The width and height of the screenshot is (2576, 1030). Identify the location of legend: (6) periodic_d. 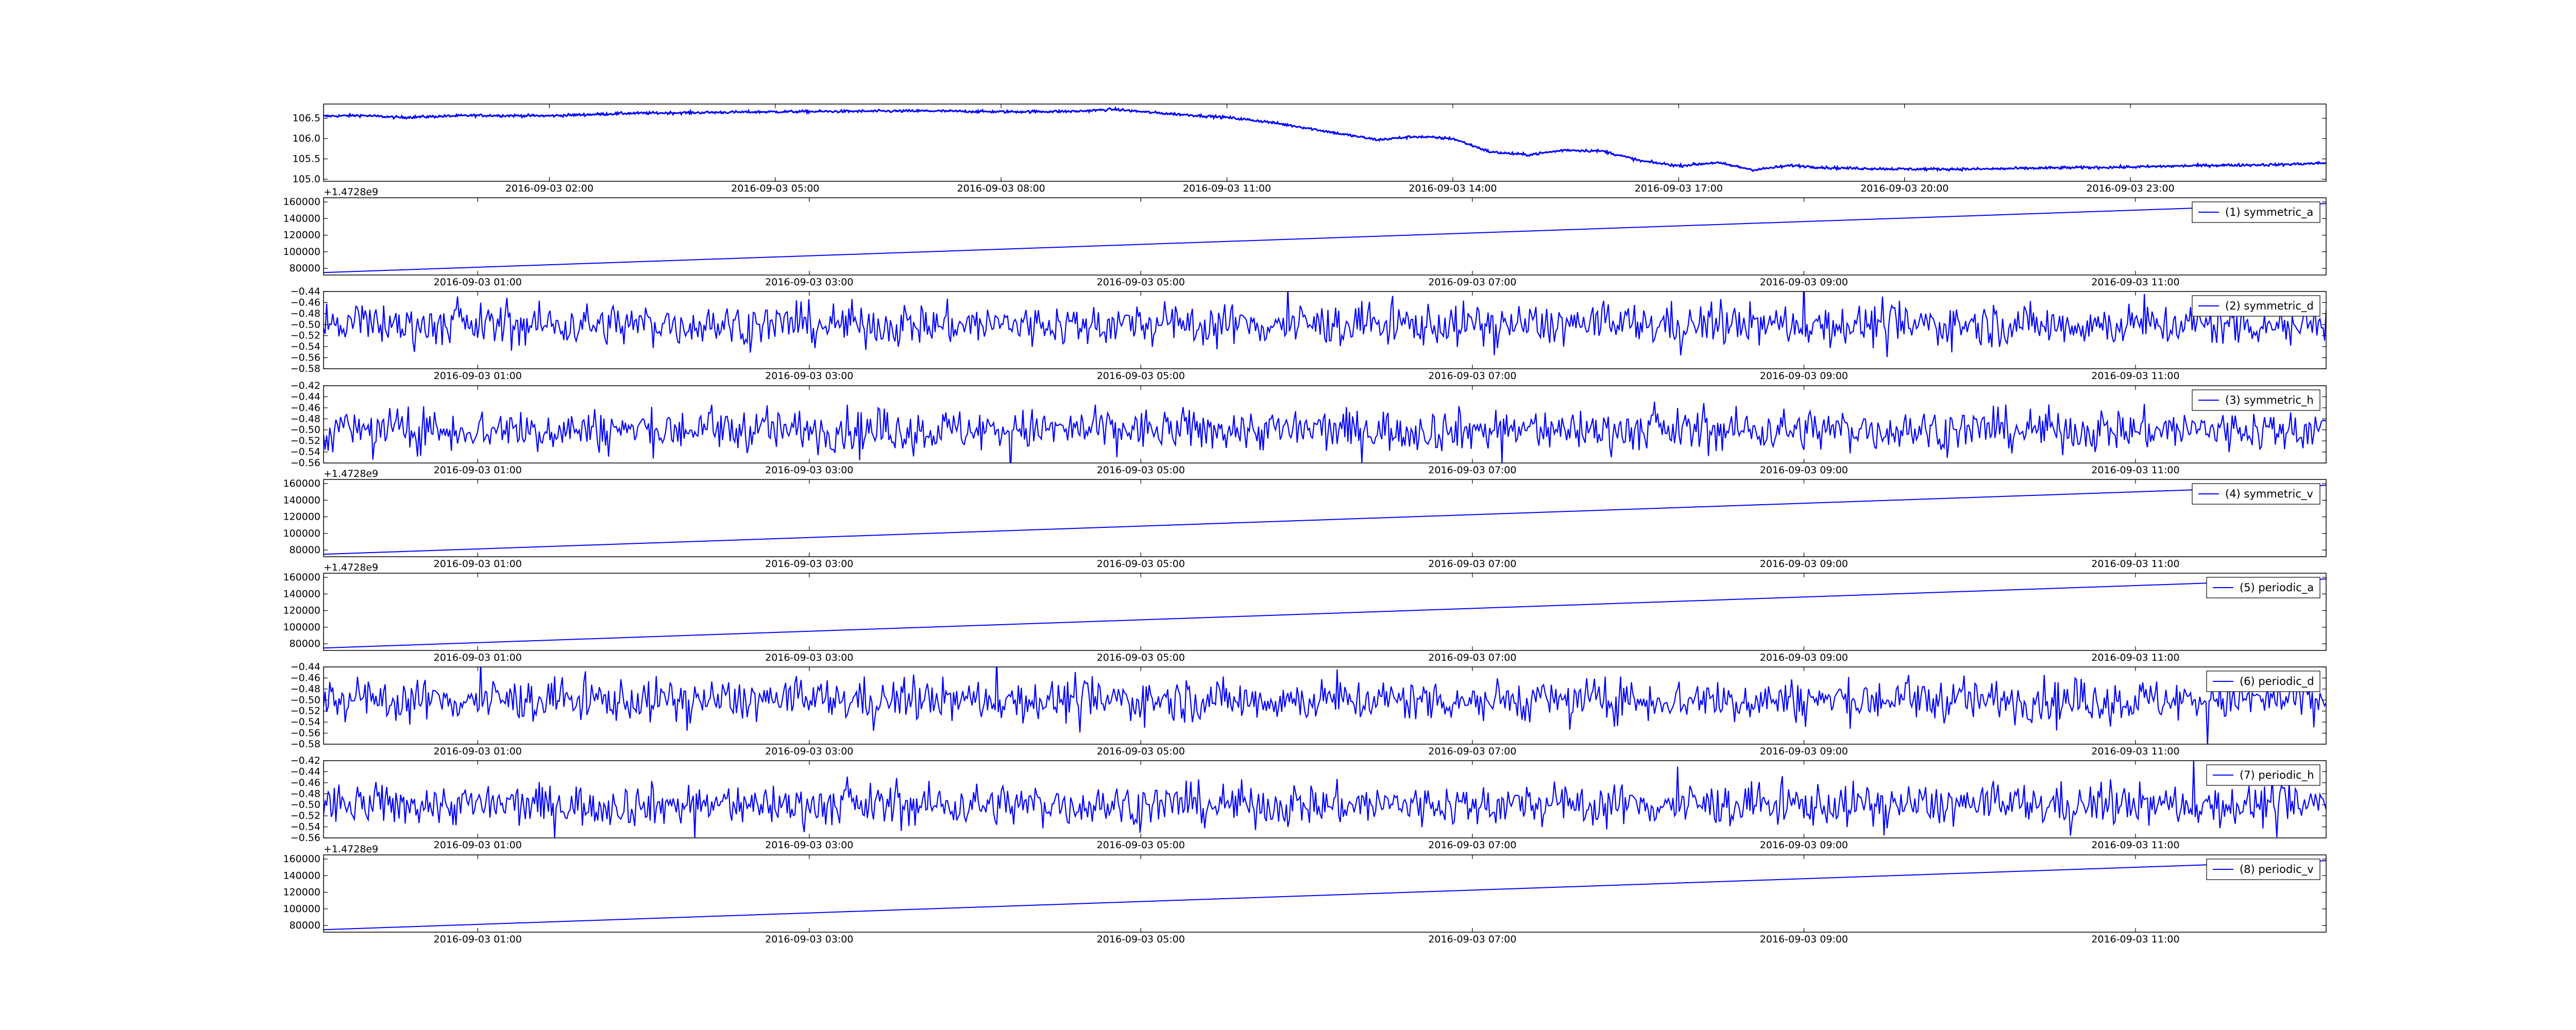
(2263, 681).